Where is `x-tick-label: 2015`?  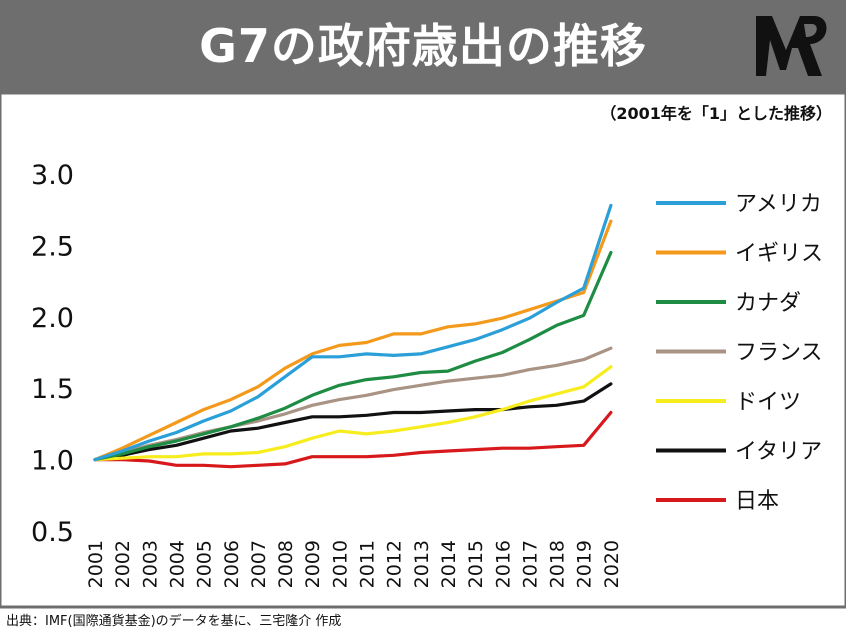
x-tick-label: 2015 is located at coordinates (476, 564).